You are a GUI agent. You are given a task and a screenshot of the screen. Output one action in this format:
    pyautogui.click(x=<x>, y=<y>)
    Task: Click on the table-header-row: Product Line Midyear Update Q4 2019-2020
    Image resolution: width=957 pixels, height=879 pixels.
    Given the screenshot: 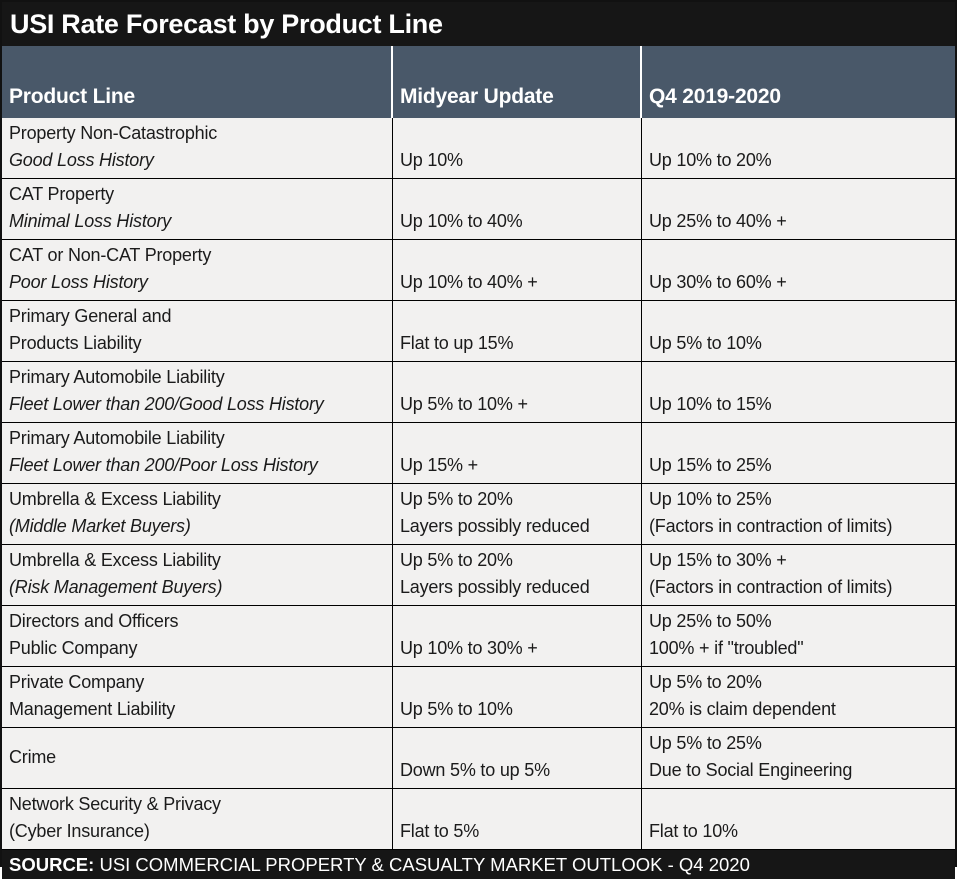 What is the action you would take?
    pyautogui.click(x=478, y=82)
    